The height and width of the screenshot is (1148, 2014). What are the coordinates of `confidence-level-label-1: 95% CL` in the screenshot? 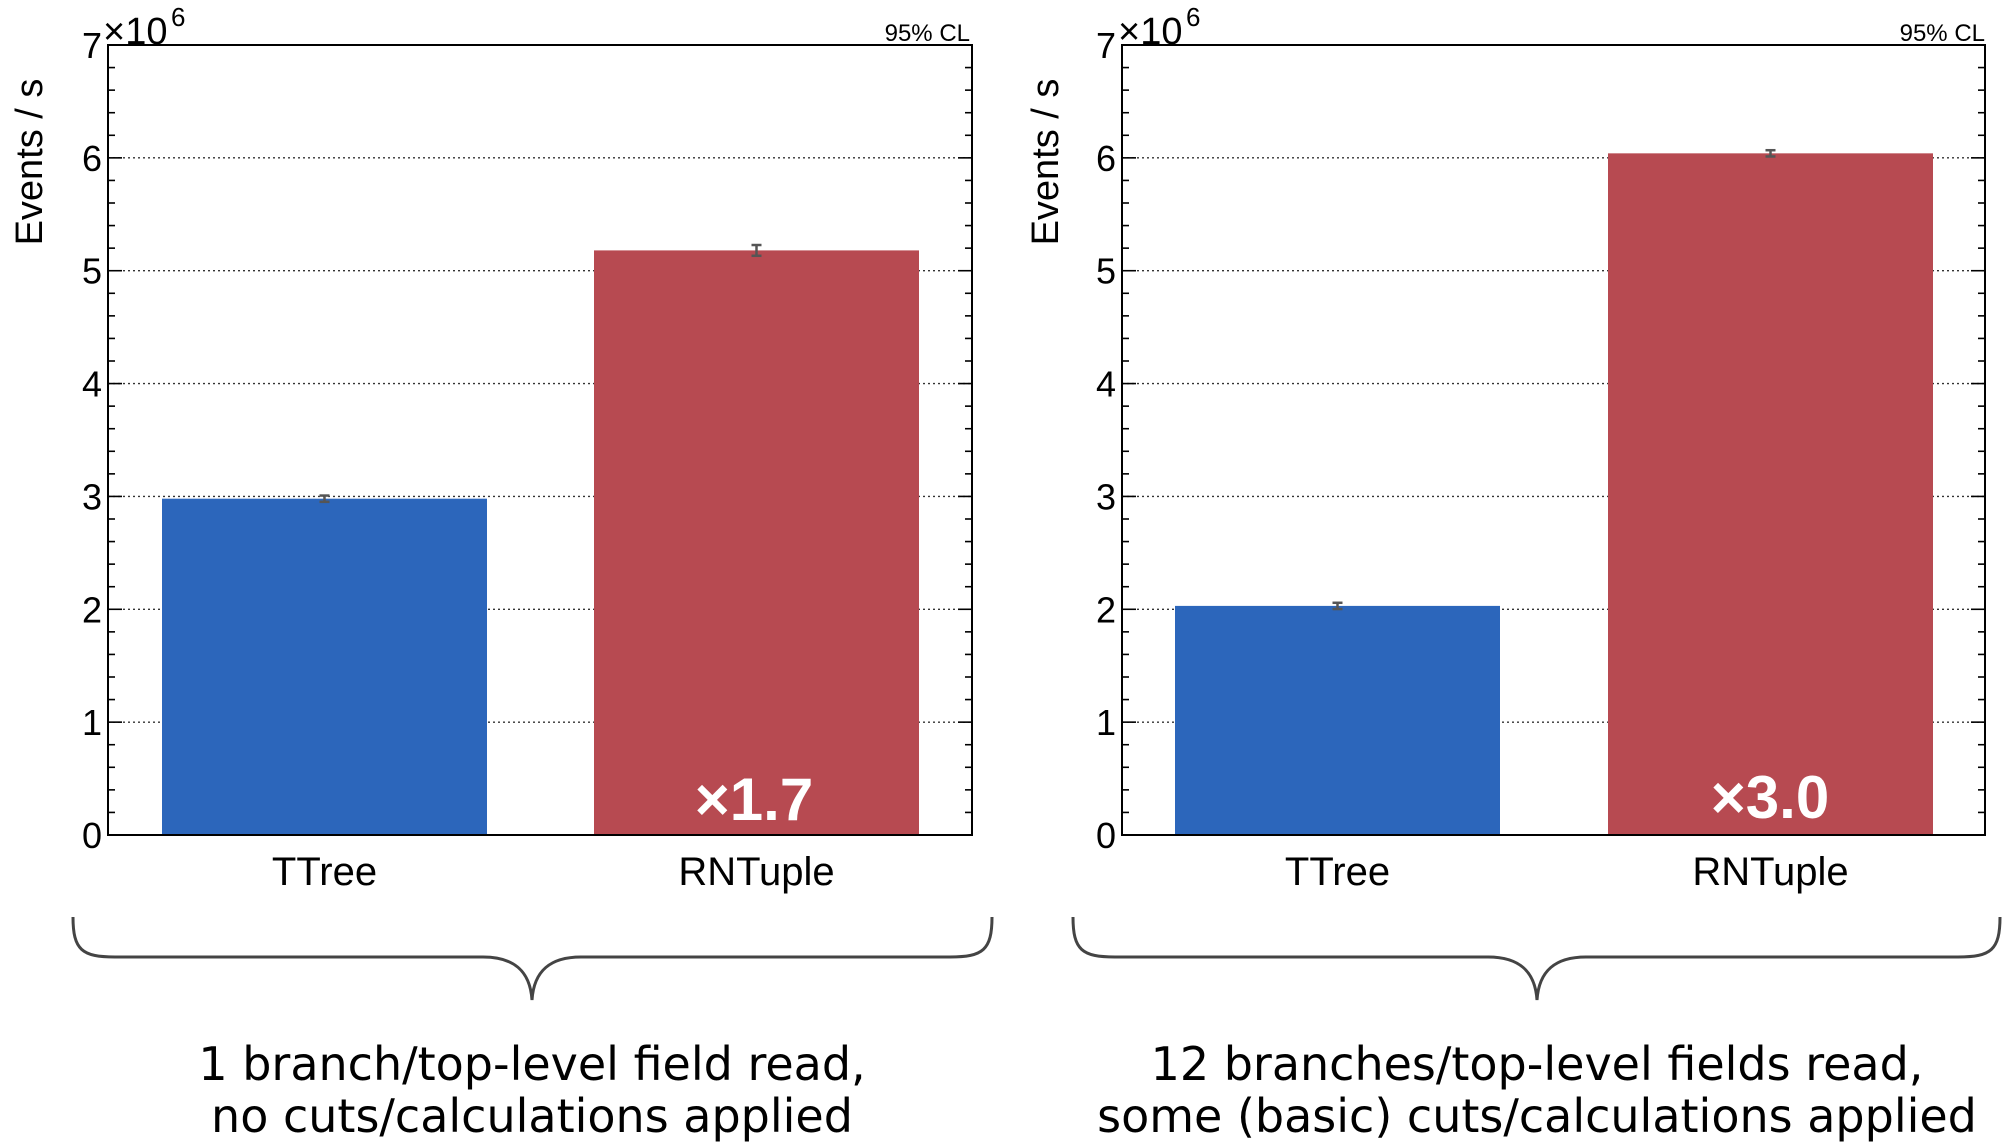 It's located at (927, 33).